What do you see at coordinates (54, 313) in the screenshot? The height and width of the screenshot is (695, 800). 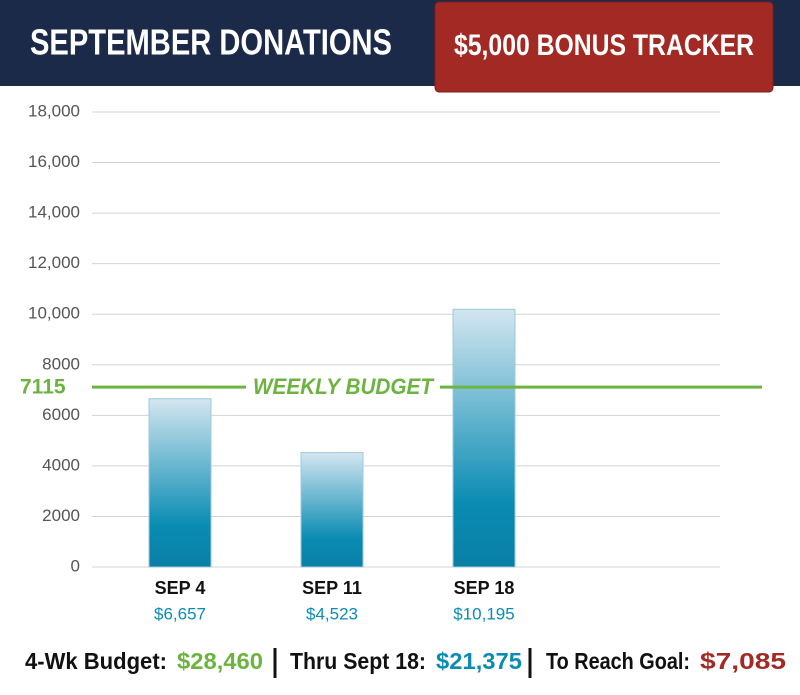 I see `y-tick-label: 10,000` at bounding box center [54, 313].